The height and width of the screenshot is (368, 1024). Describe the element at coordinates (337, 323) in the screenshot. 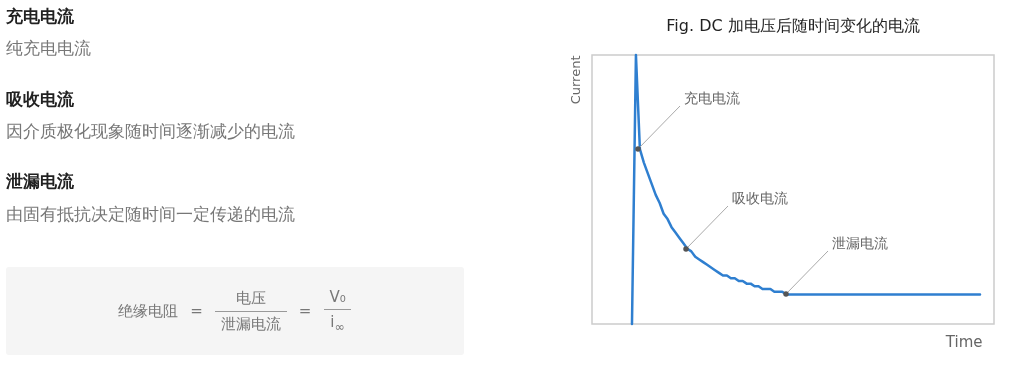

I see `text: i$_{∞}$` at that location.